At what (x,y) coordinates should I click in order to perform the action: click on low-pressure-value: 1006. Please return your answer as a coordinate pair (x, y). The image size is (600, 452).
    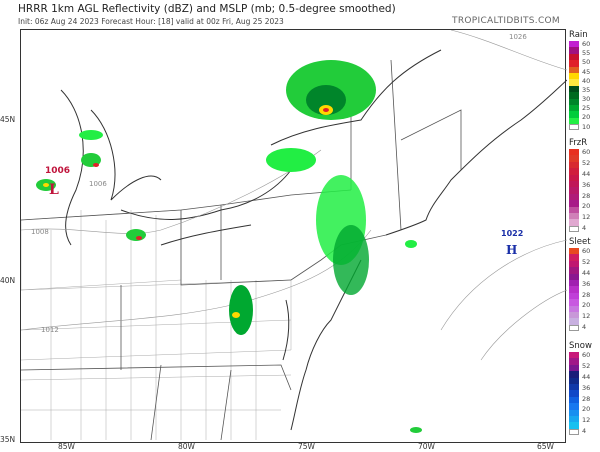
    Looking at the image, I should click on (57, 171).